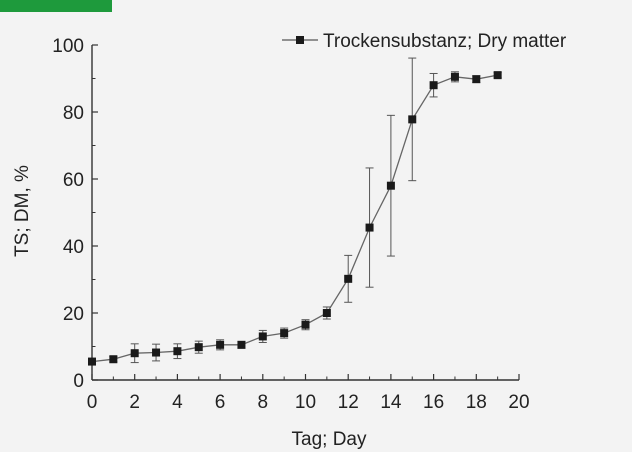  I want to click on x-tick-label: 4, so click(177, 402).